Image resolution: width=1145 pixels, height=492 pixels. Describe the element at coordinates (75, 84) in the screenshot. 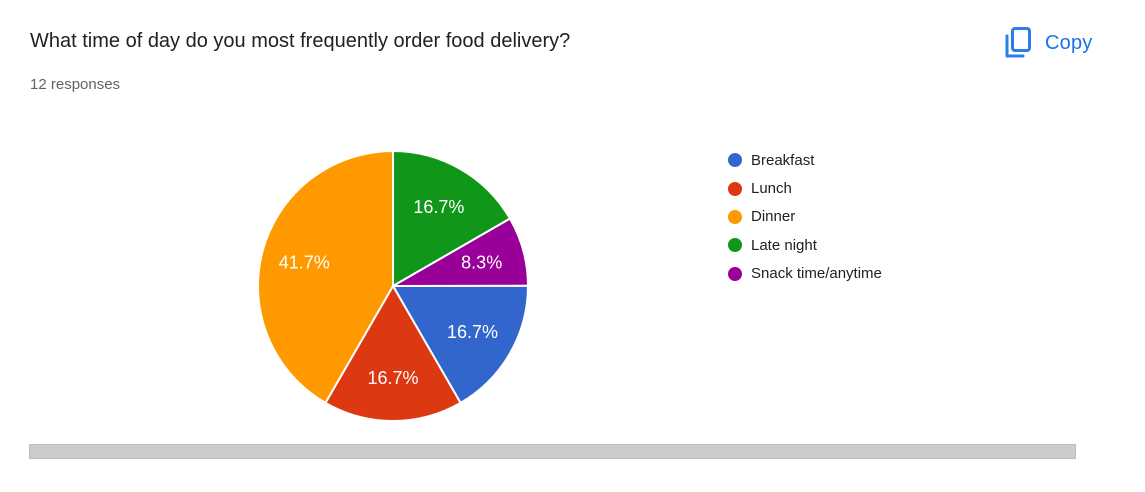

I see `response-count: 12 responses` at that location.